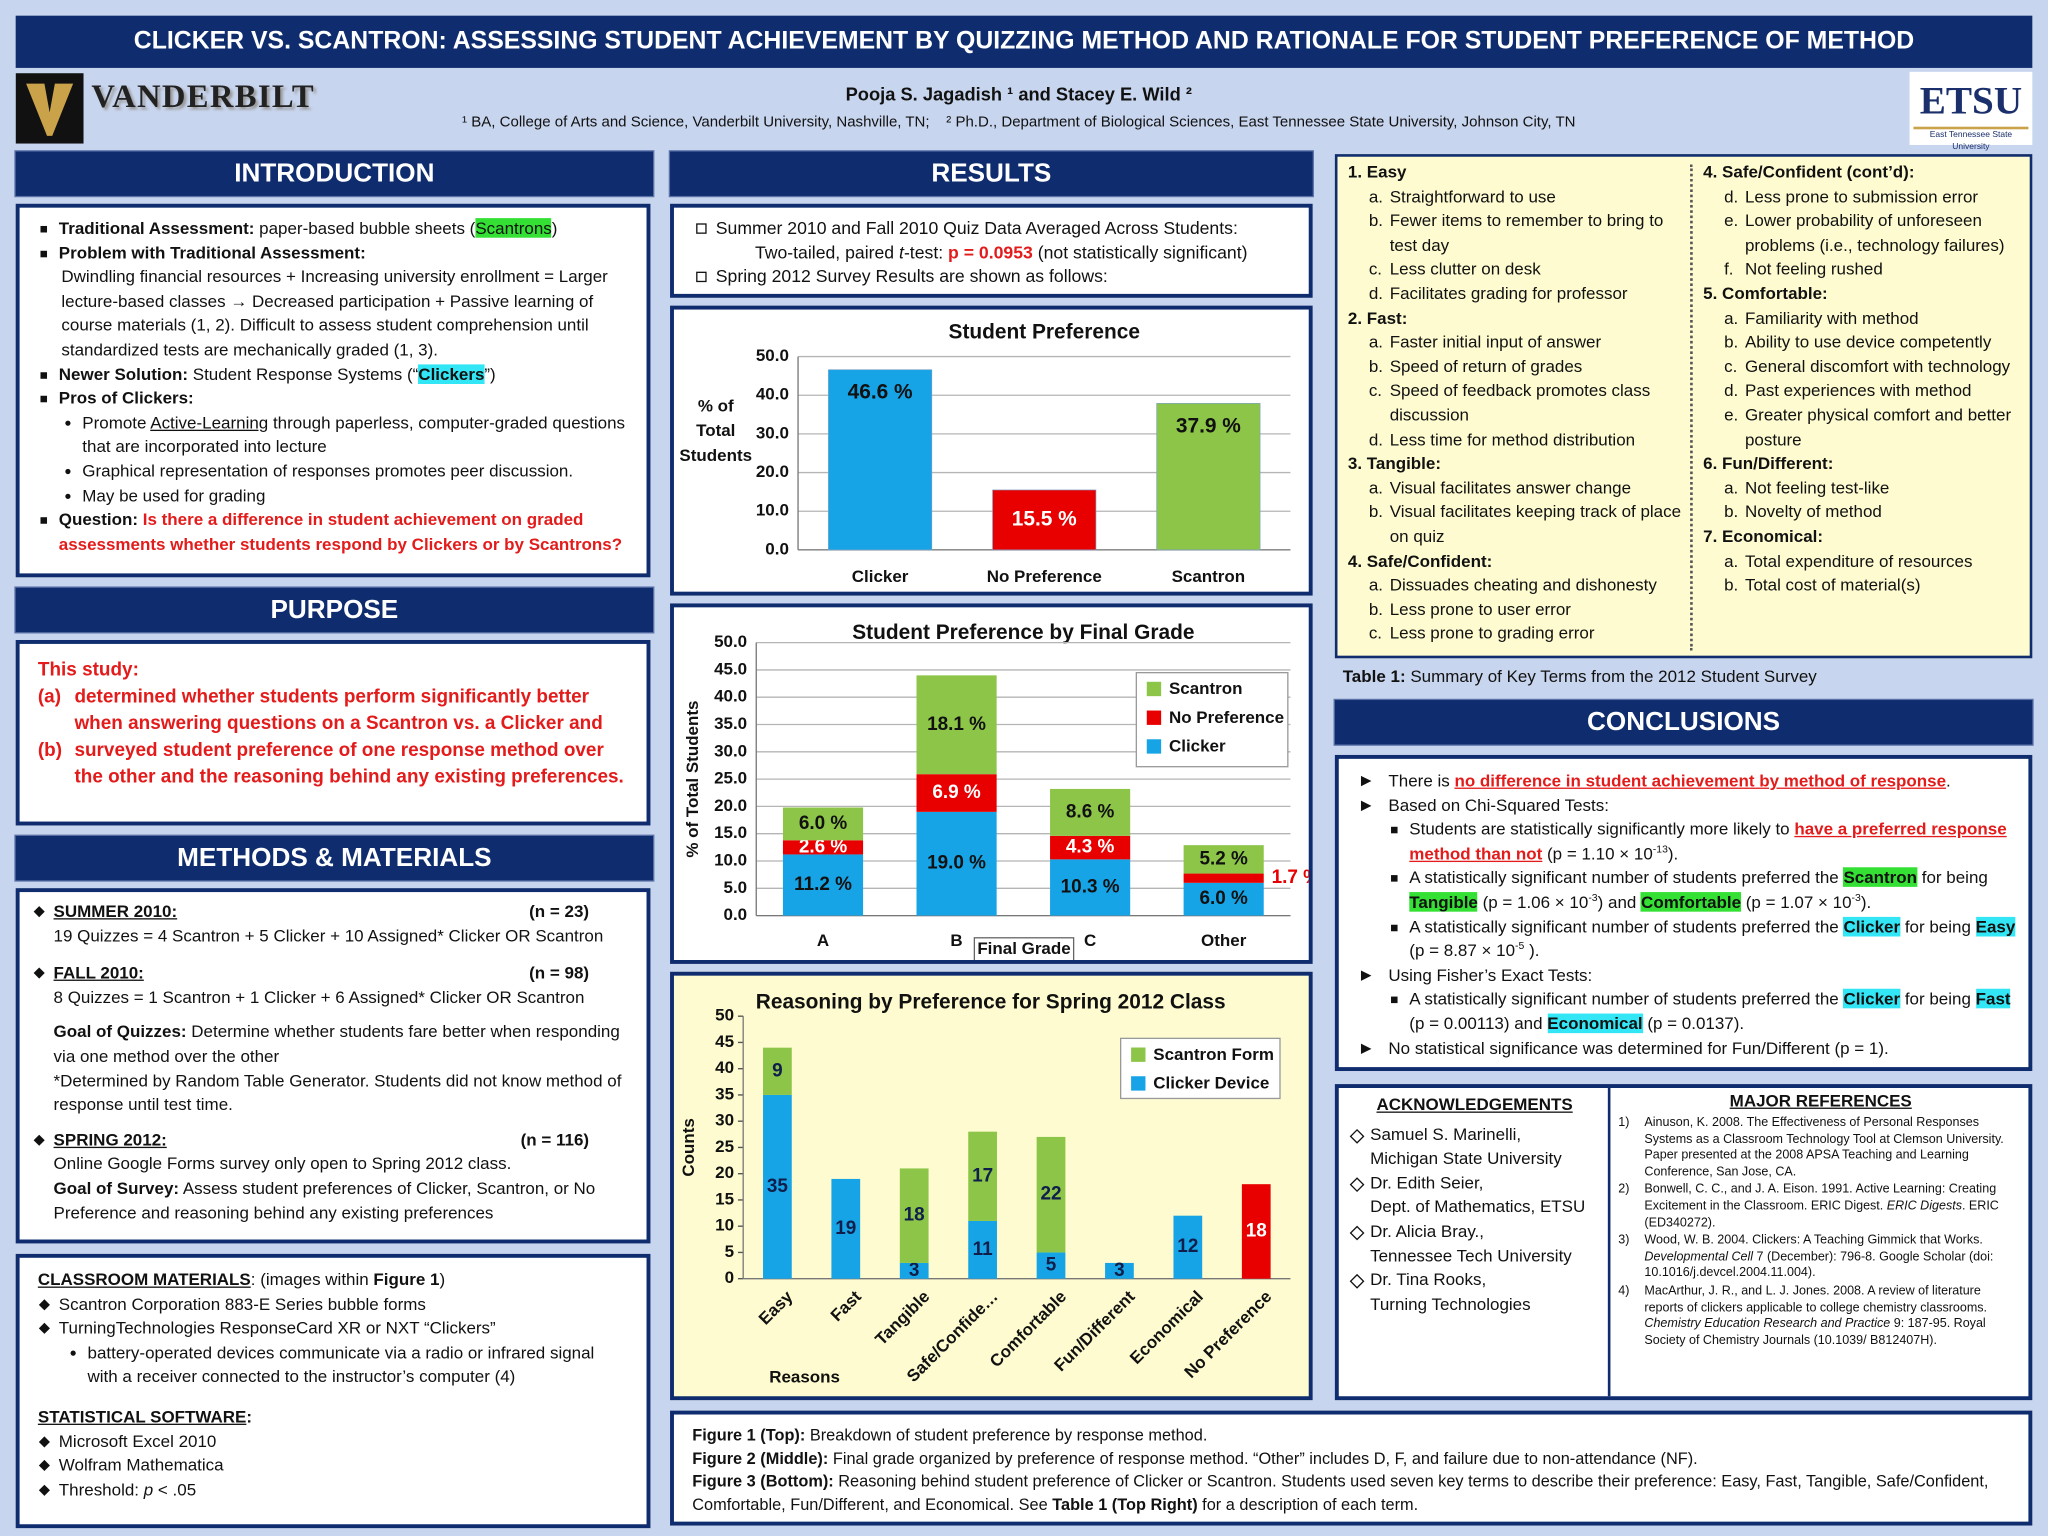 Image resolution: width=2048 pixels, height=1536 pixels. Describe the element at coordinates (1211, 1083) in the screenshot. I see `legend-label: Clicker Device` at that location.